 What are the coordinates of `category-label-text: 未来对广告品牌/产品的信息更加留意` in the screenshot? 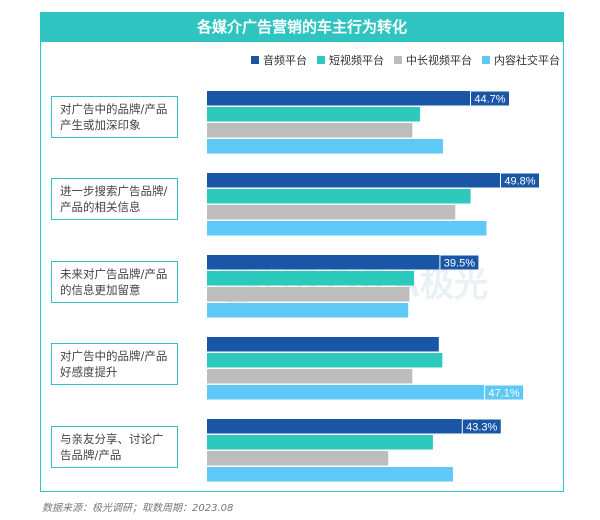 It's located at (114, 282).